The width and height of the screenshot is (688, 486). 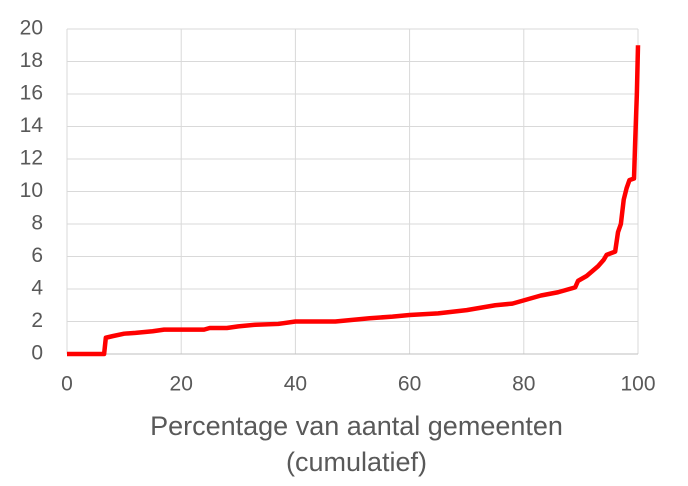 I want to click on x-tick-label: 0, so click(x=67, y=384).